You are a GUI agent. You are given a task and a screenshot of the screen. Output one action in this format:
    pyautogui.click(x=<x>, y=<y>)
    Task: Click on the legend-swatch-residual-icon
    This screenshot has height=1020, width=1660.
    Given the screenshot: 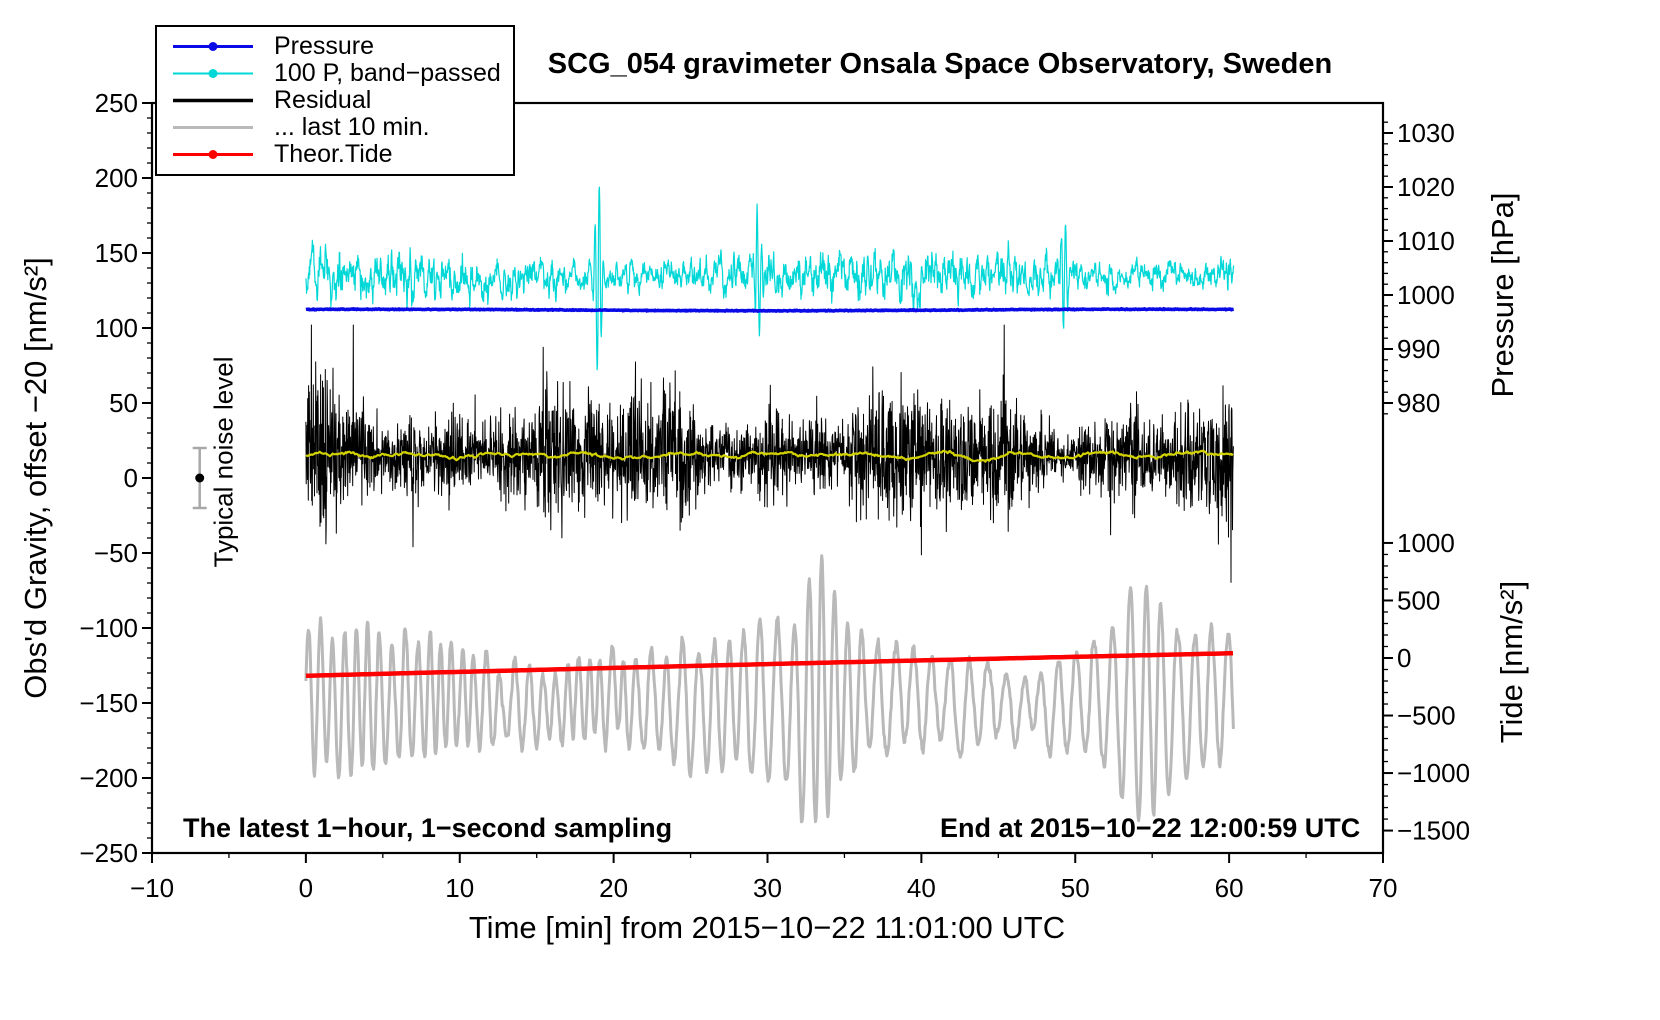 What is the action you would take?
    pyautogui.click(x=213, y=100)
    